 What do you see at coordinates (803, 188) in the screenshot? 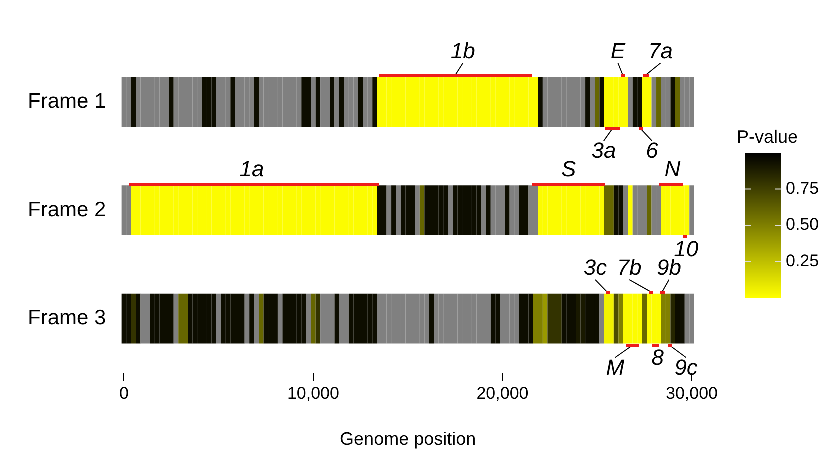
I see `color-bar-label: 0.75` at bounding box center [803, 188].